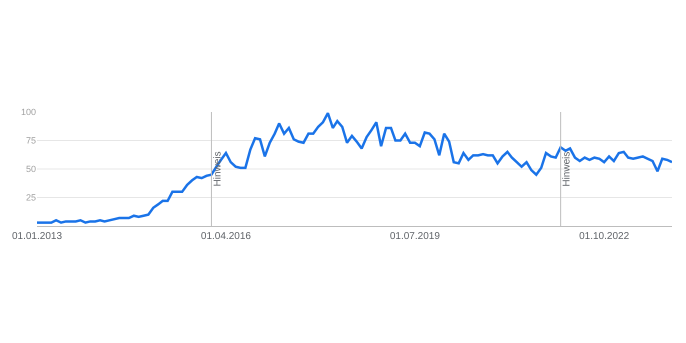  Describe the element at coordinates (415, 236) in the screenshot. I see `x-tick-label: 01.07.2019` at that location.